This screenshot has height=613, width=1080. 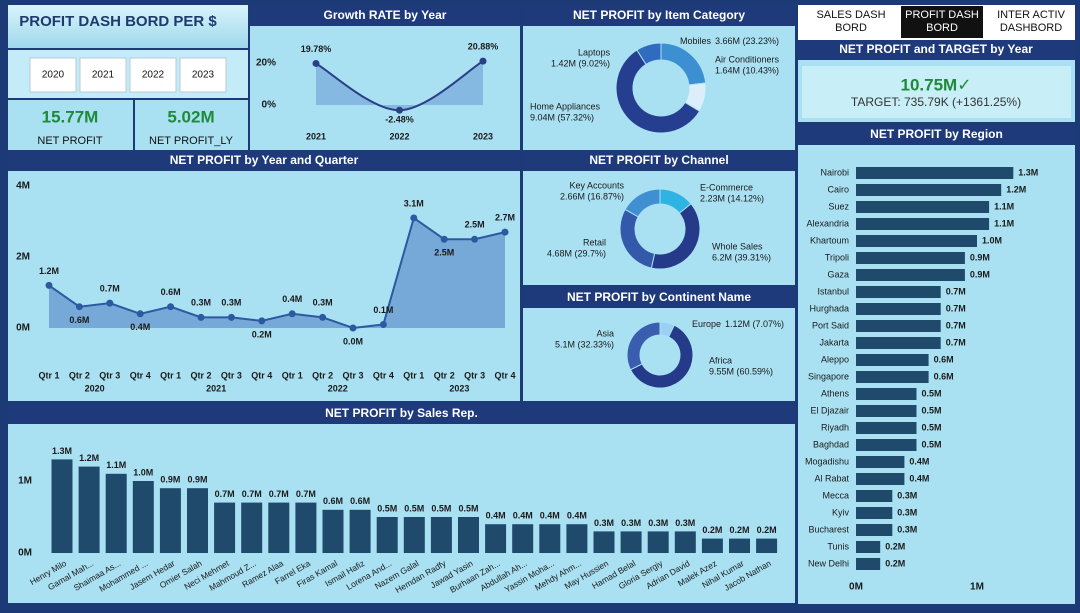 I want to click on data-label: 1.2M, so click(x=1016, y=189).